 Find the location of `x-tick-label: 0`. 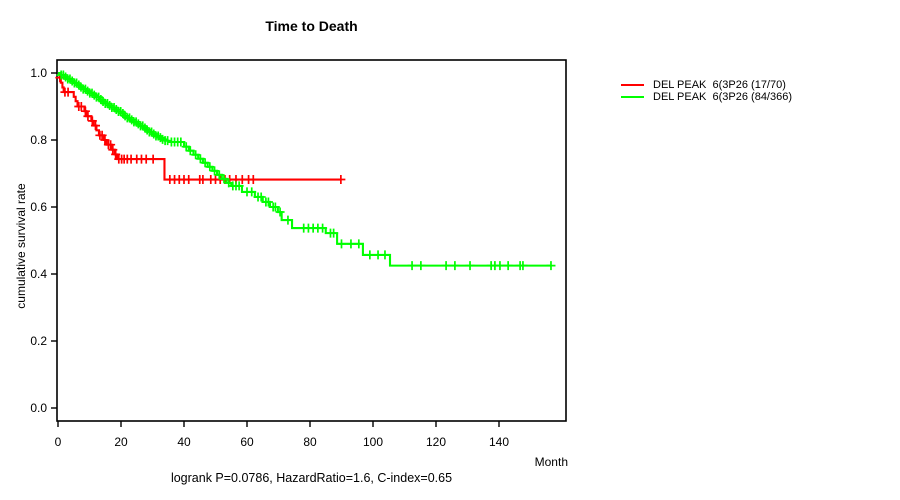

x-tick-label: 0 is located at coordinates (58, 442).